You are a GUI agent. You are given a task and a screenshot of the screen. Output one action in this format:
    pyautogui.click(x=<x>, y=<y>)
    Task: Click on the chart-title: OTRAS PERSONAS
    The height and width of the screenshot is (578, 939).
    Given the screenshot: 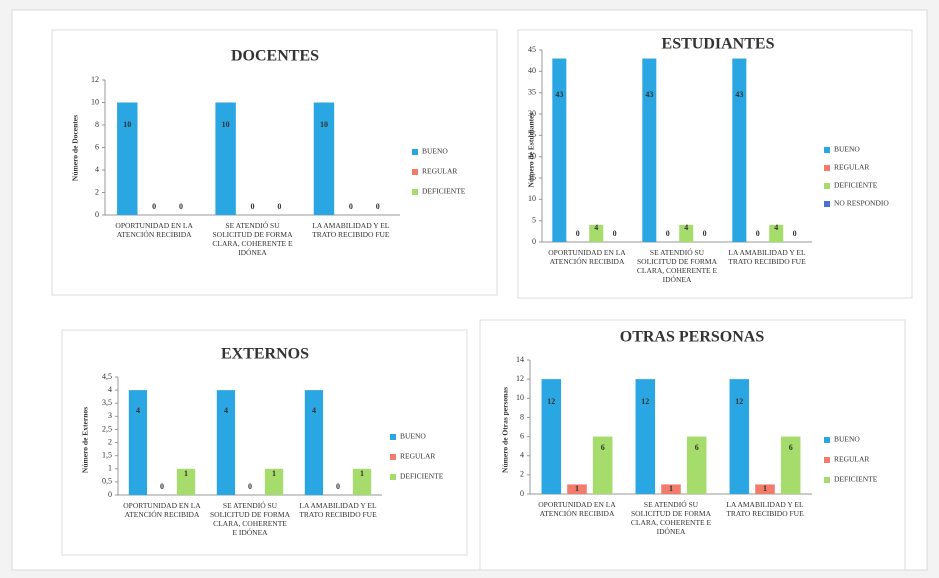 What is the action you would take?
    pyautogui.click(x=692, y=337)
    